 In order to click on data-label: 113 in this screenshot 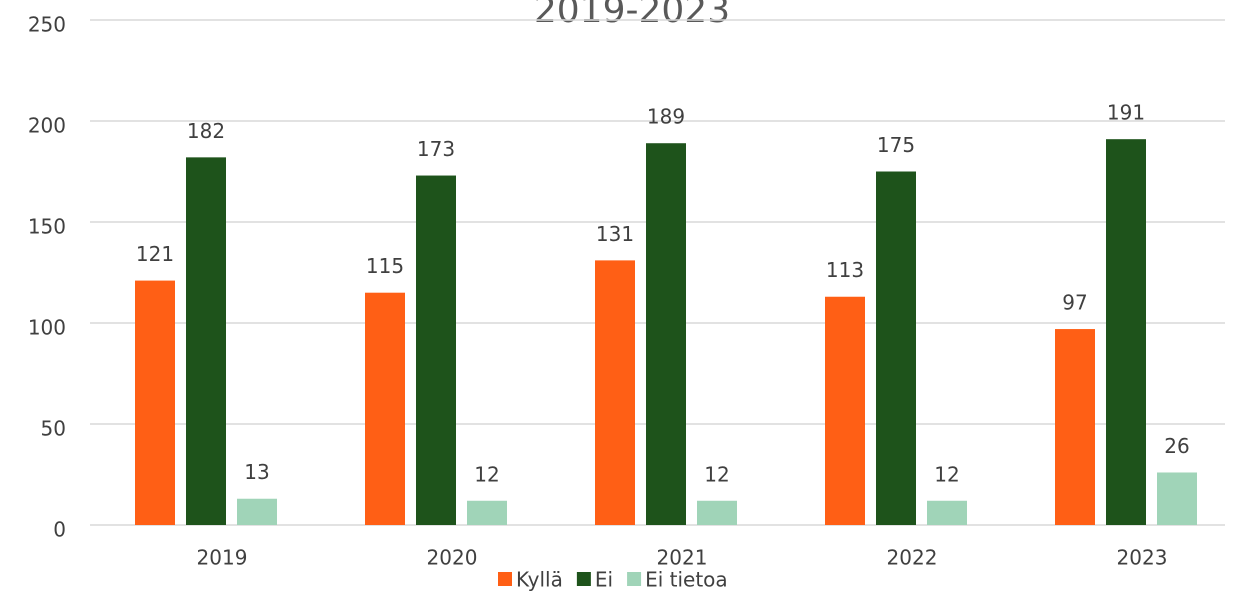, I will do `click(845, 270)`.